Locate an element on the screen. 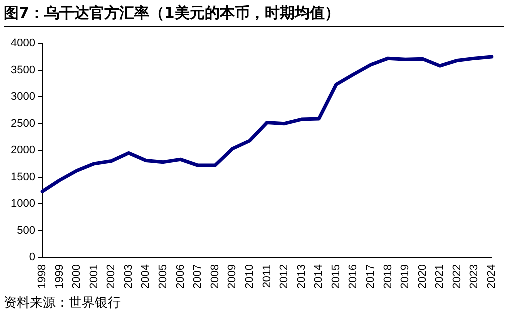 This screenshot has height=321, width=510. x-tick-label: 2020 is located at coordinates (422, 277).